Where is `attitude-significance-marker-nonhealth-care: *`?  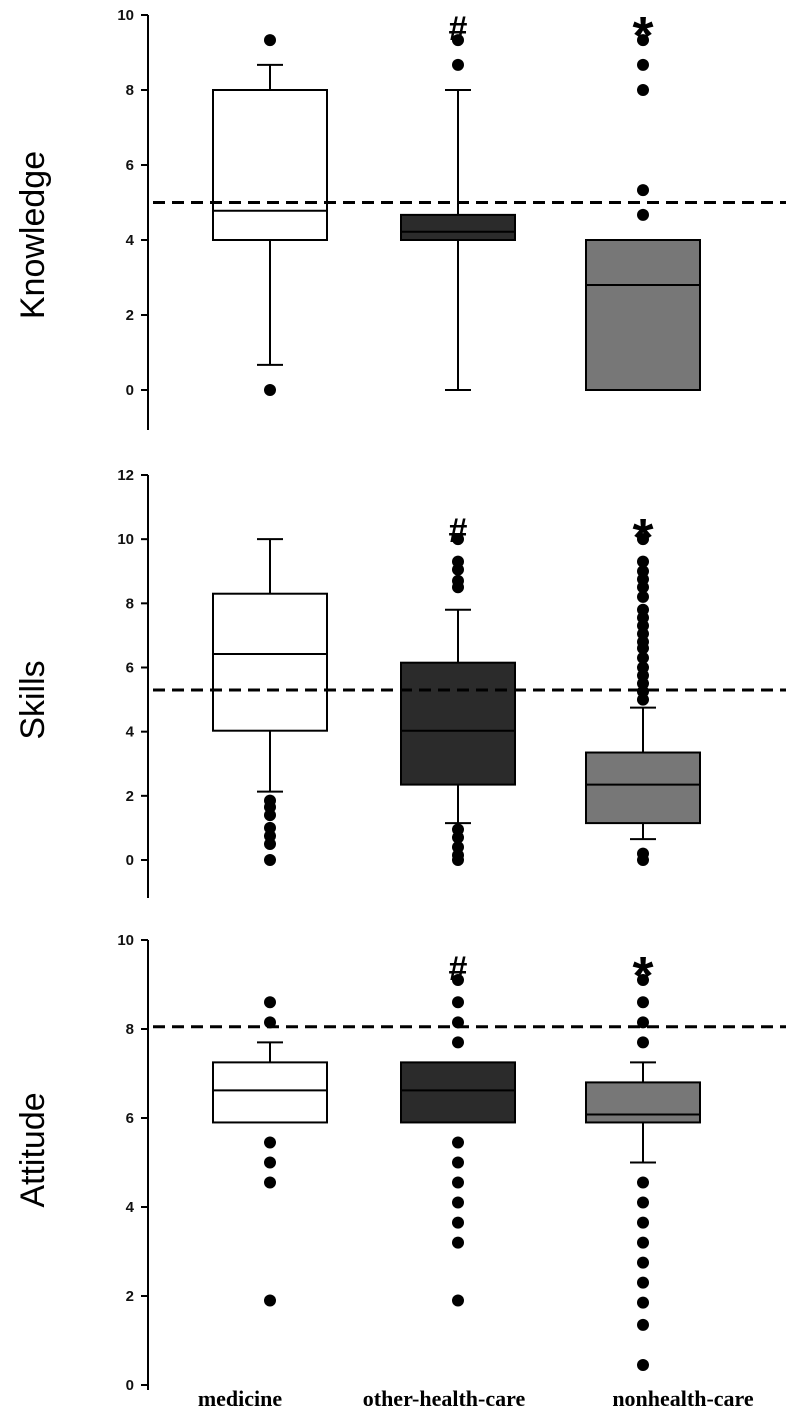 attitude-significance-marker-nonhealth-care: * is located at coordinates (642, 976).